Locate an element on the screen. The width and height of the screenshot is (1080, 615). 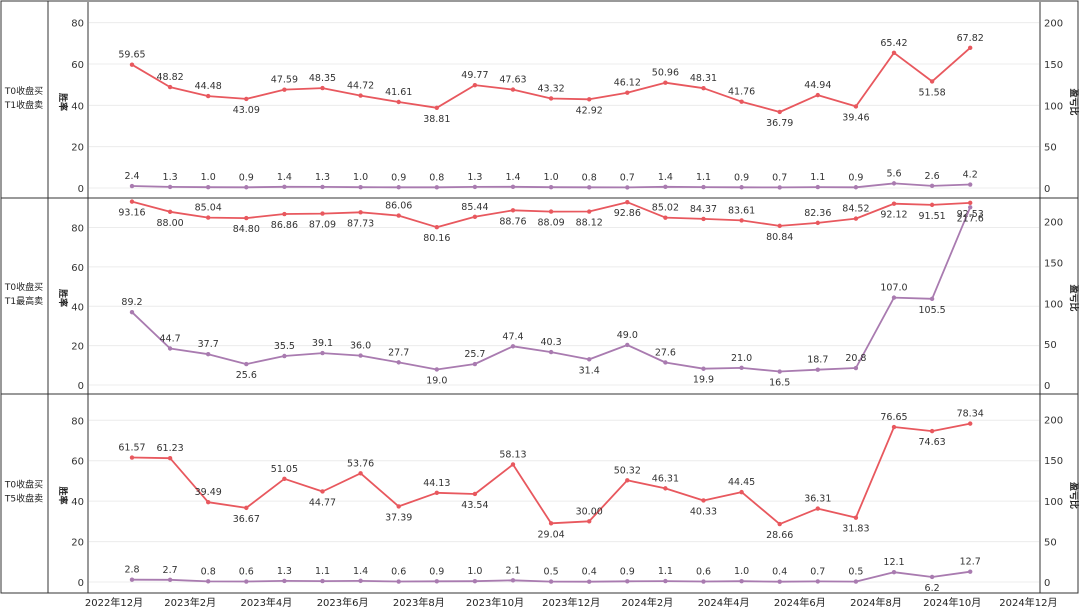
right-tick-label: 200 is located at coordinates (1053, 421).